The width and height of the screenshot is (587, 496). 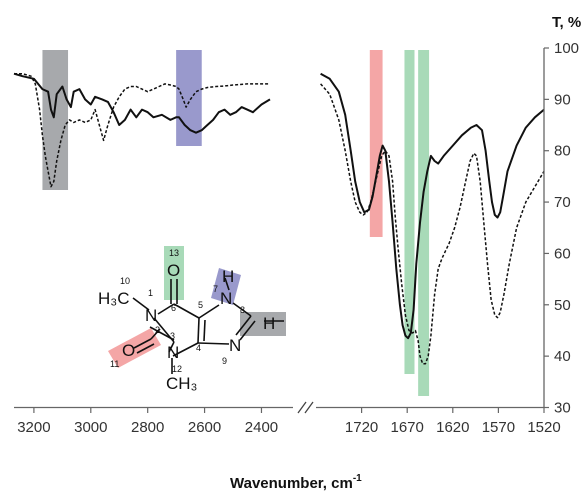 What do you see at coordinates (157, 330) in the screenshot?
I see `number-2: 2` at bounding box center [157, 330].